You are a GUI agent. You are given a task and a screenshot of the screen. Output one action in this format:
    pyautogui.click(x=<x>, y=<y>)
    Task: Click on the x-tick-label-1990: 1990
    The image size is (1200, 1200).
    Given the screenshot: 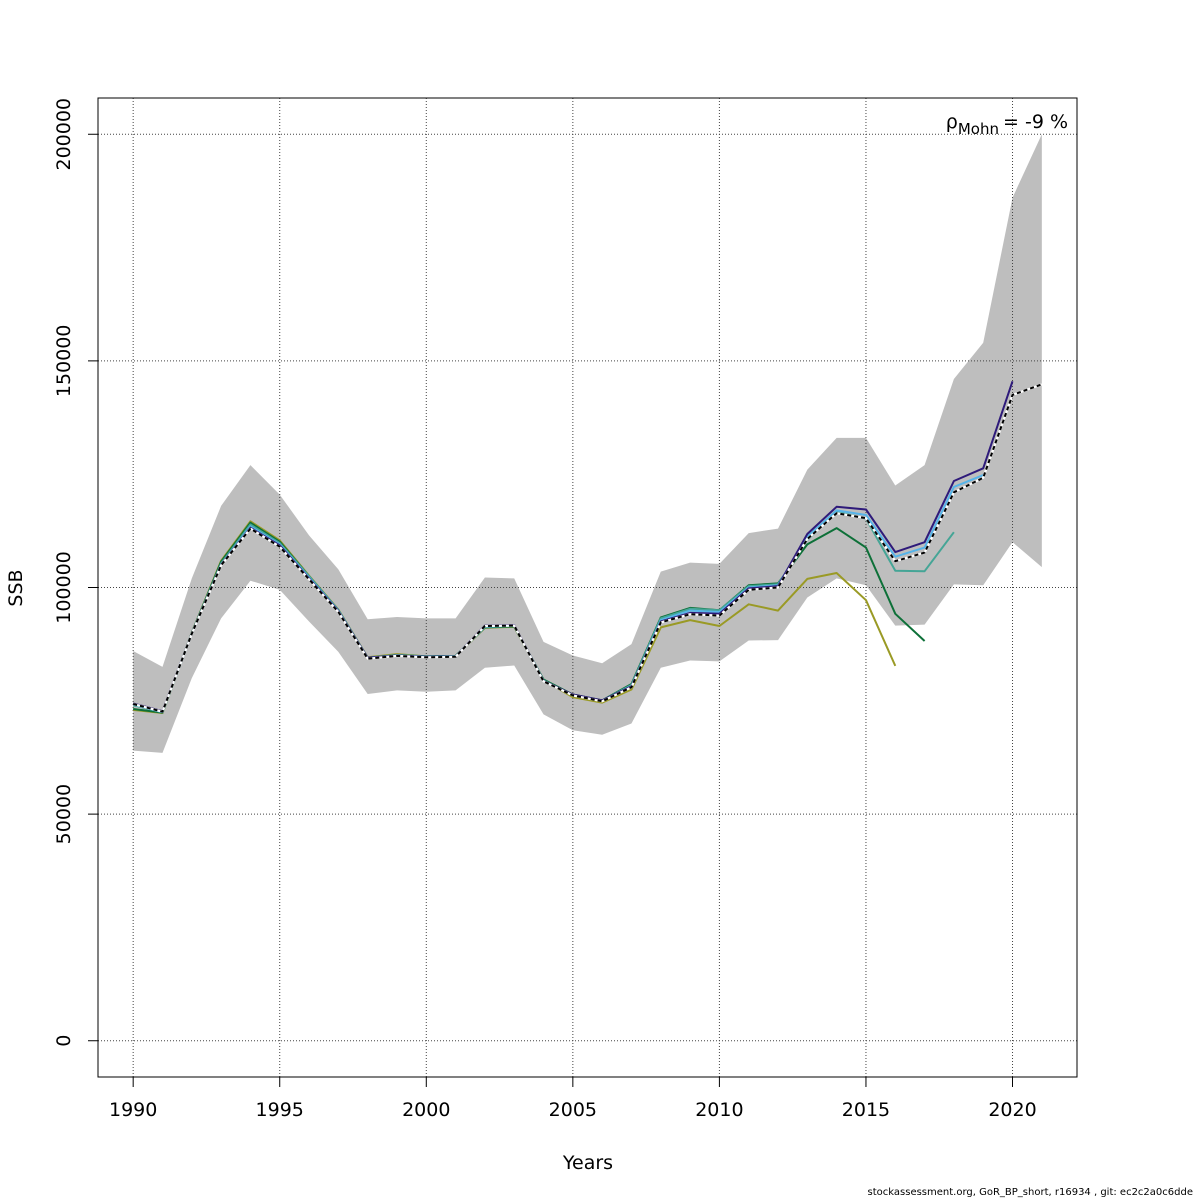 What is the action you would take?
    pyautogui.click(x=133, y=1110)
    